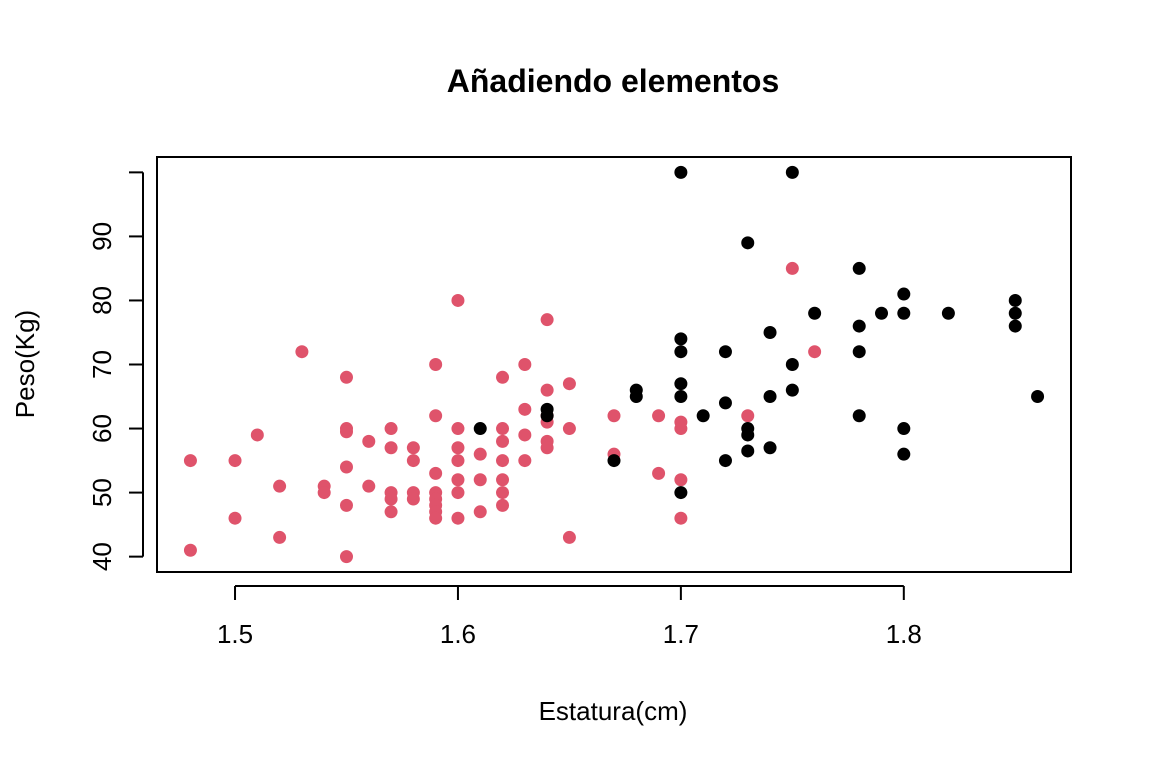  I want to click on x-tick-label: 1.6, so click(458, 634).